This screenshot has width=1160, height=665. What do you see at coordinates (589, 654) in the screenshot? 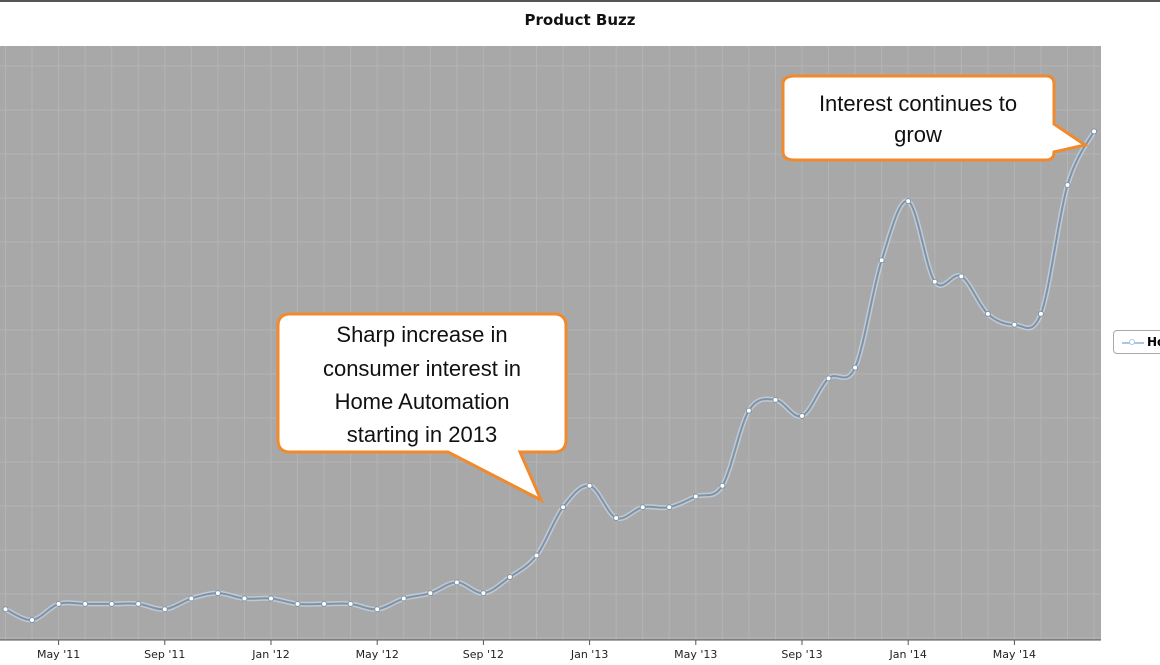
I see `x-tick-label: Jan '13` at bounding box center [589, 654].